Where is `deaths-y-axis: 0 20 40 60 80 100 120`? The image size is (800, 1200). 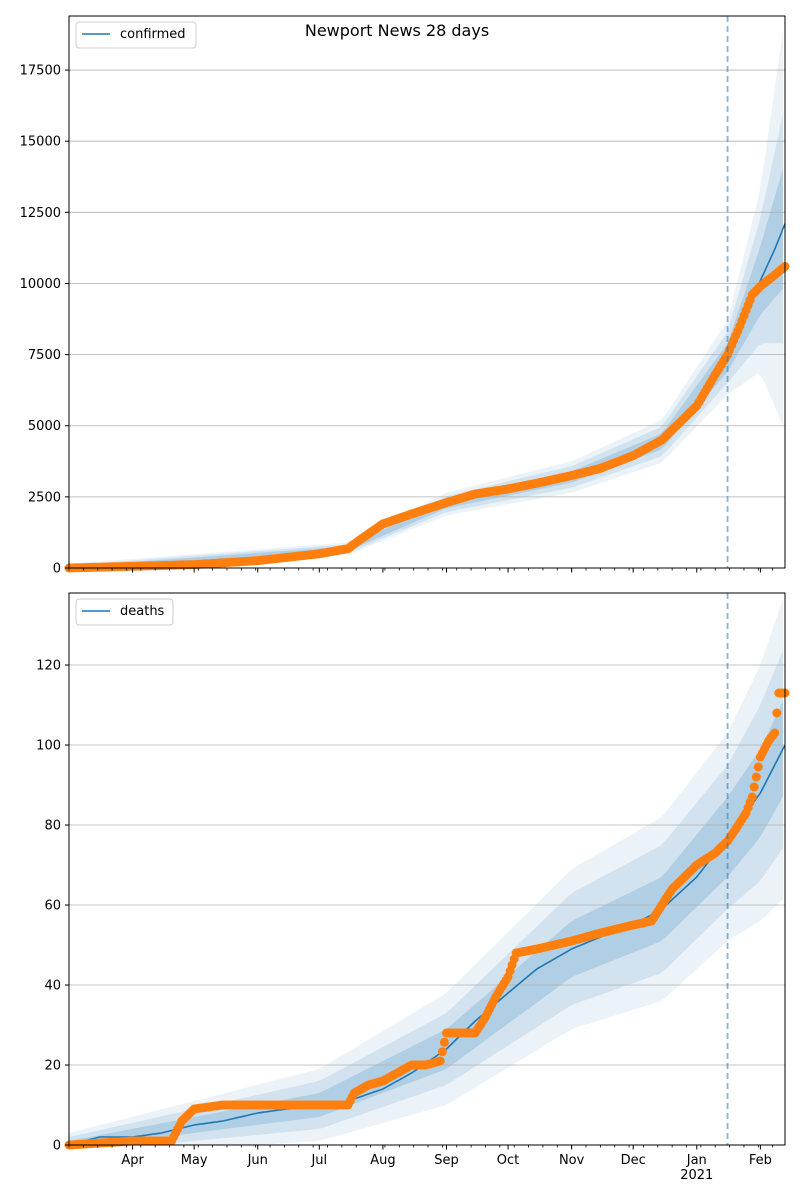
deaths-y-axis: 0 20 40 60 80 100 120 is located at coordinates (52, 906).